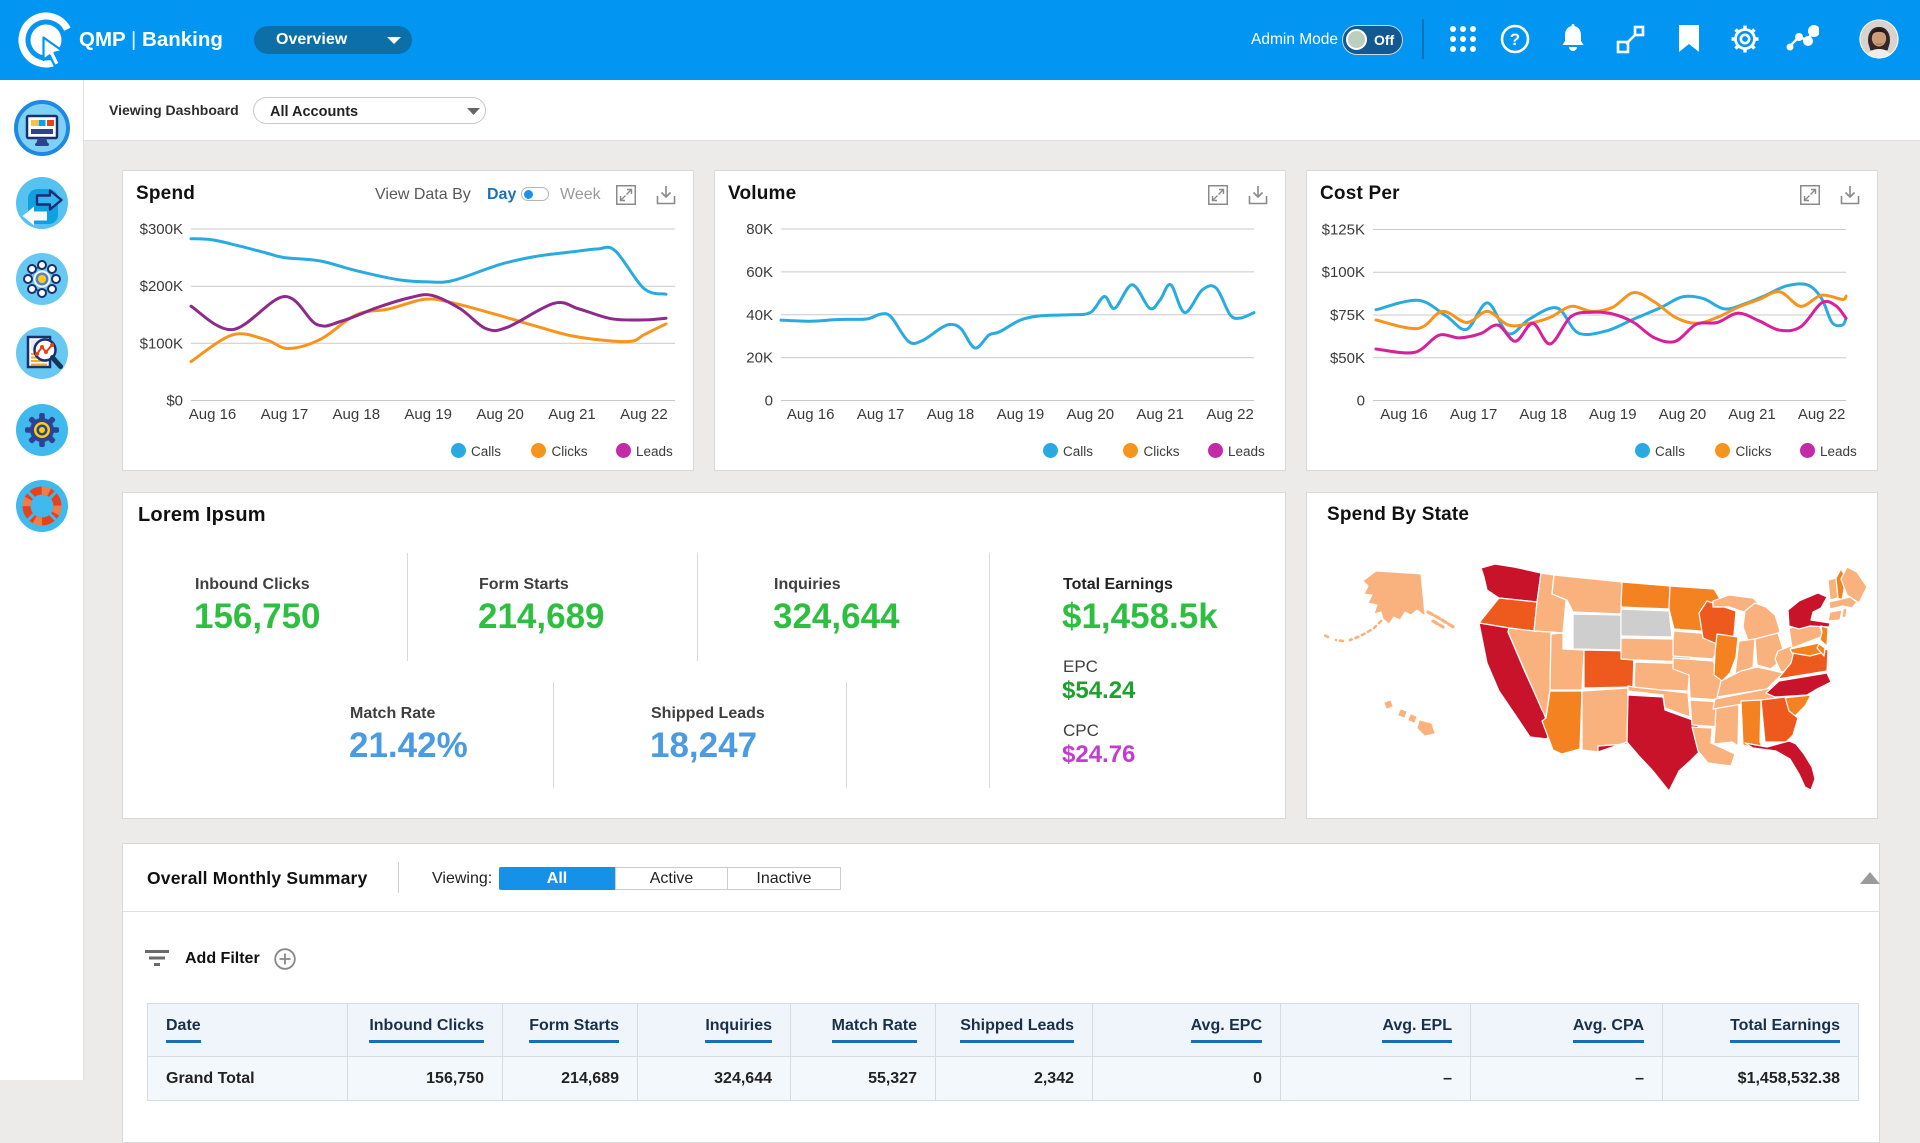 The image size is (1920, 1143). I want to click on svg-text: $125K, so click(1343, 230).